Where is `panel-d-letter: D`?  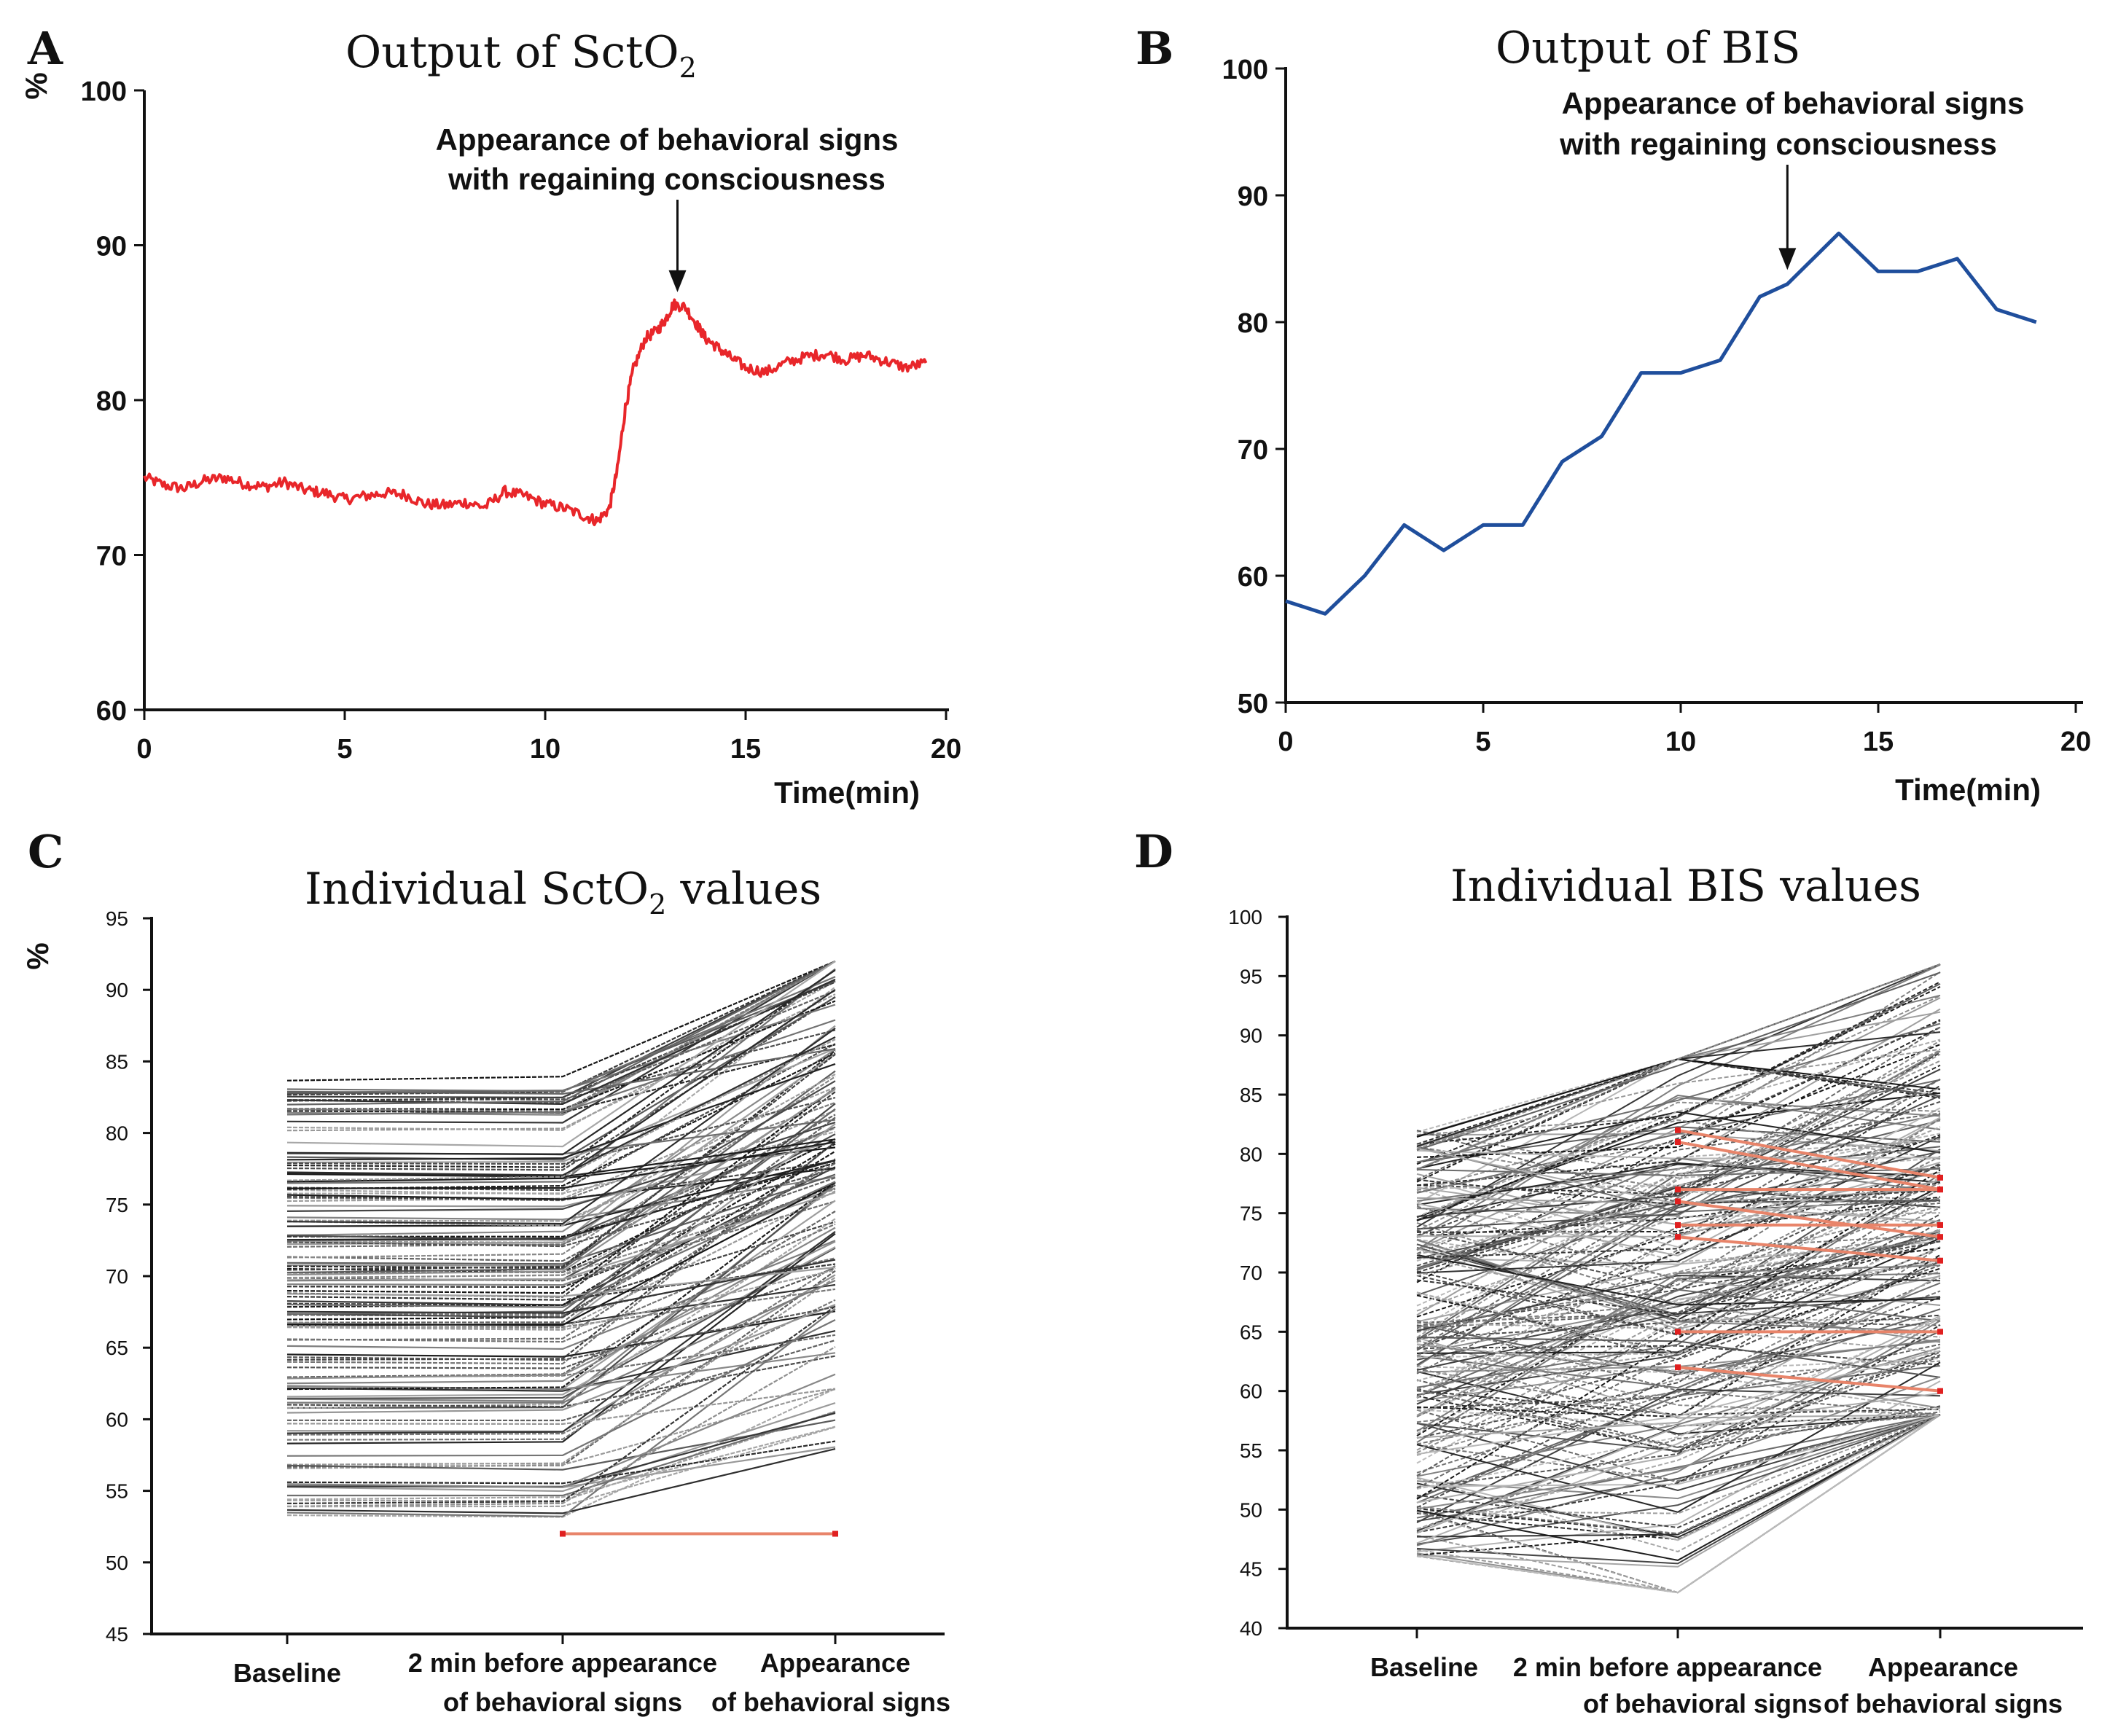
panel-d-letter: D is located at coordinates (1153, 851).